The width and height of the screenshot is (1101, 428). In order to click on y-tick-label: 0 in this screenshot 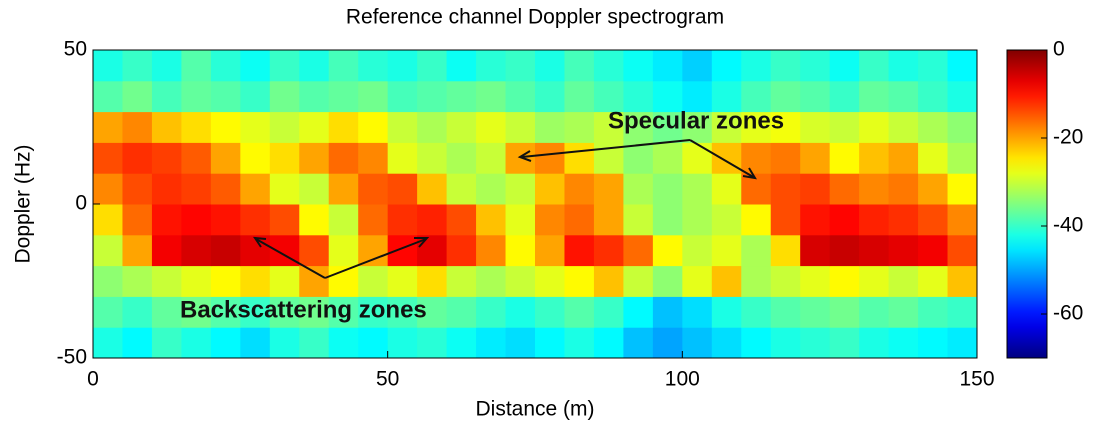, I will do `click(81, 203)`.